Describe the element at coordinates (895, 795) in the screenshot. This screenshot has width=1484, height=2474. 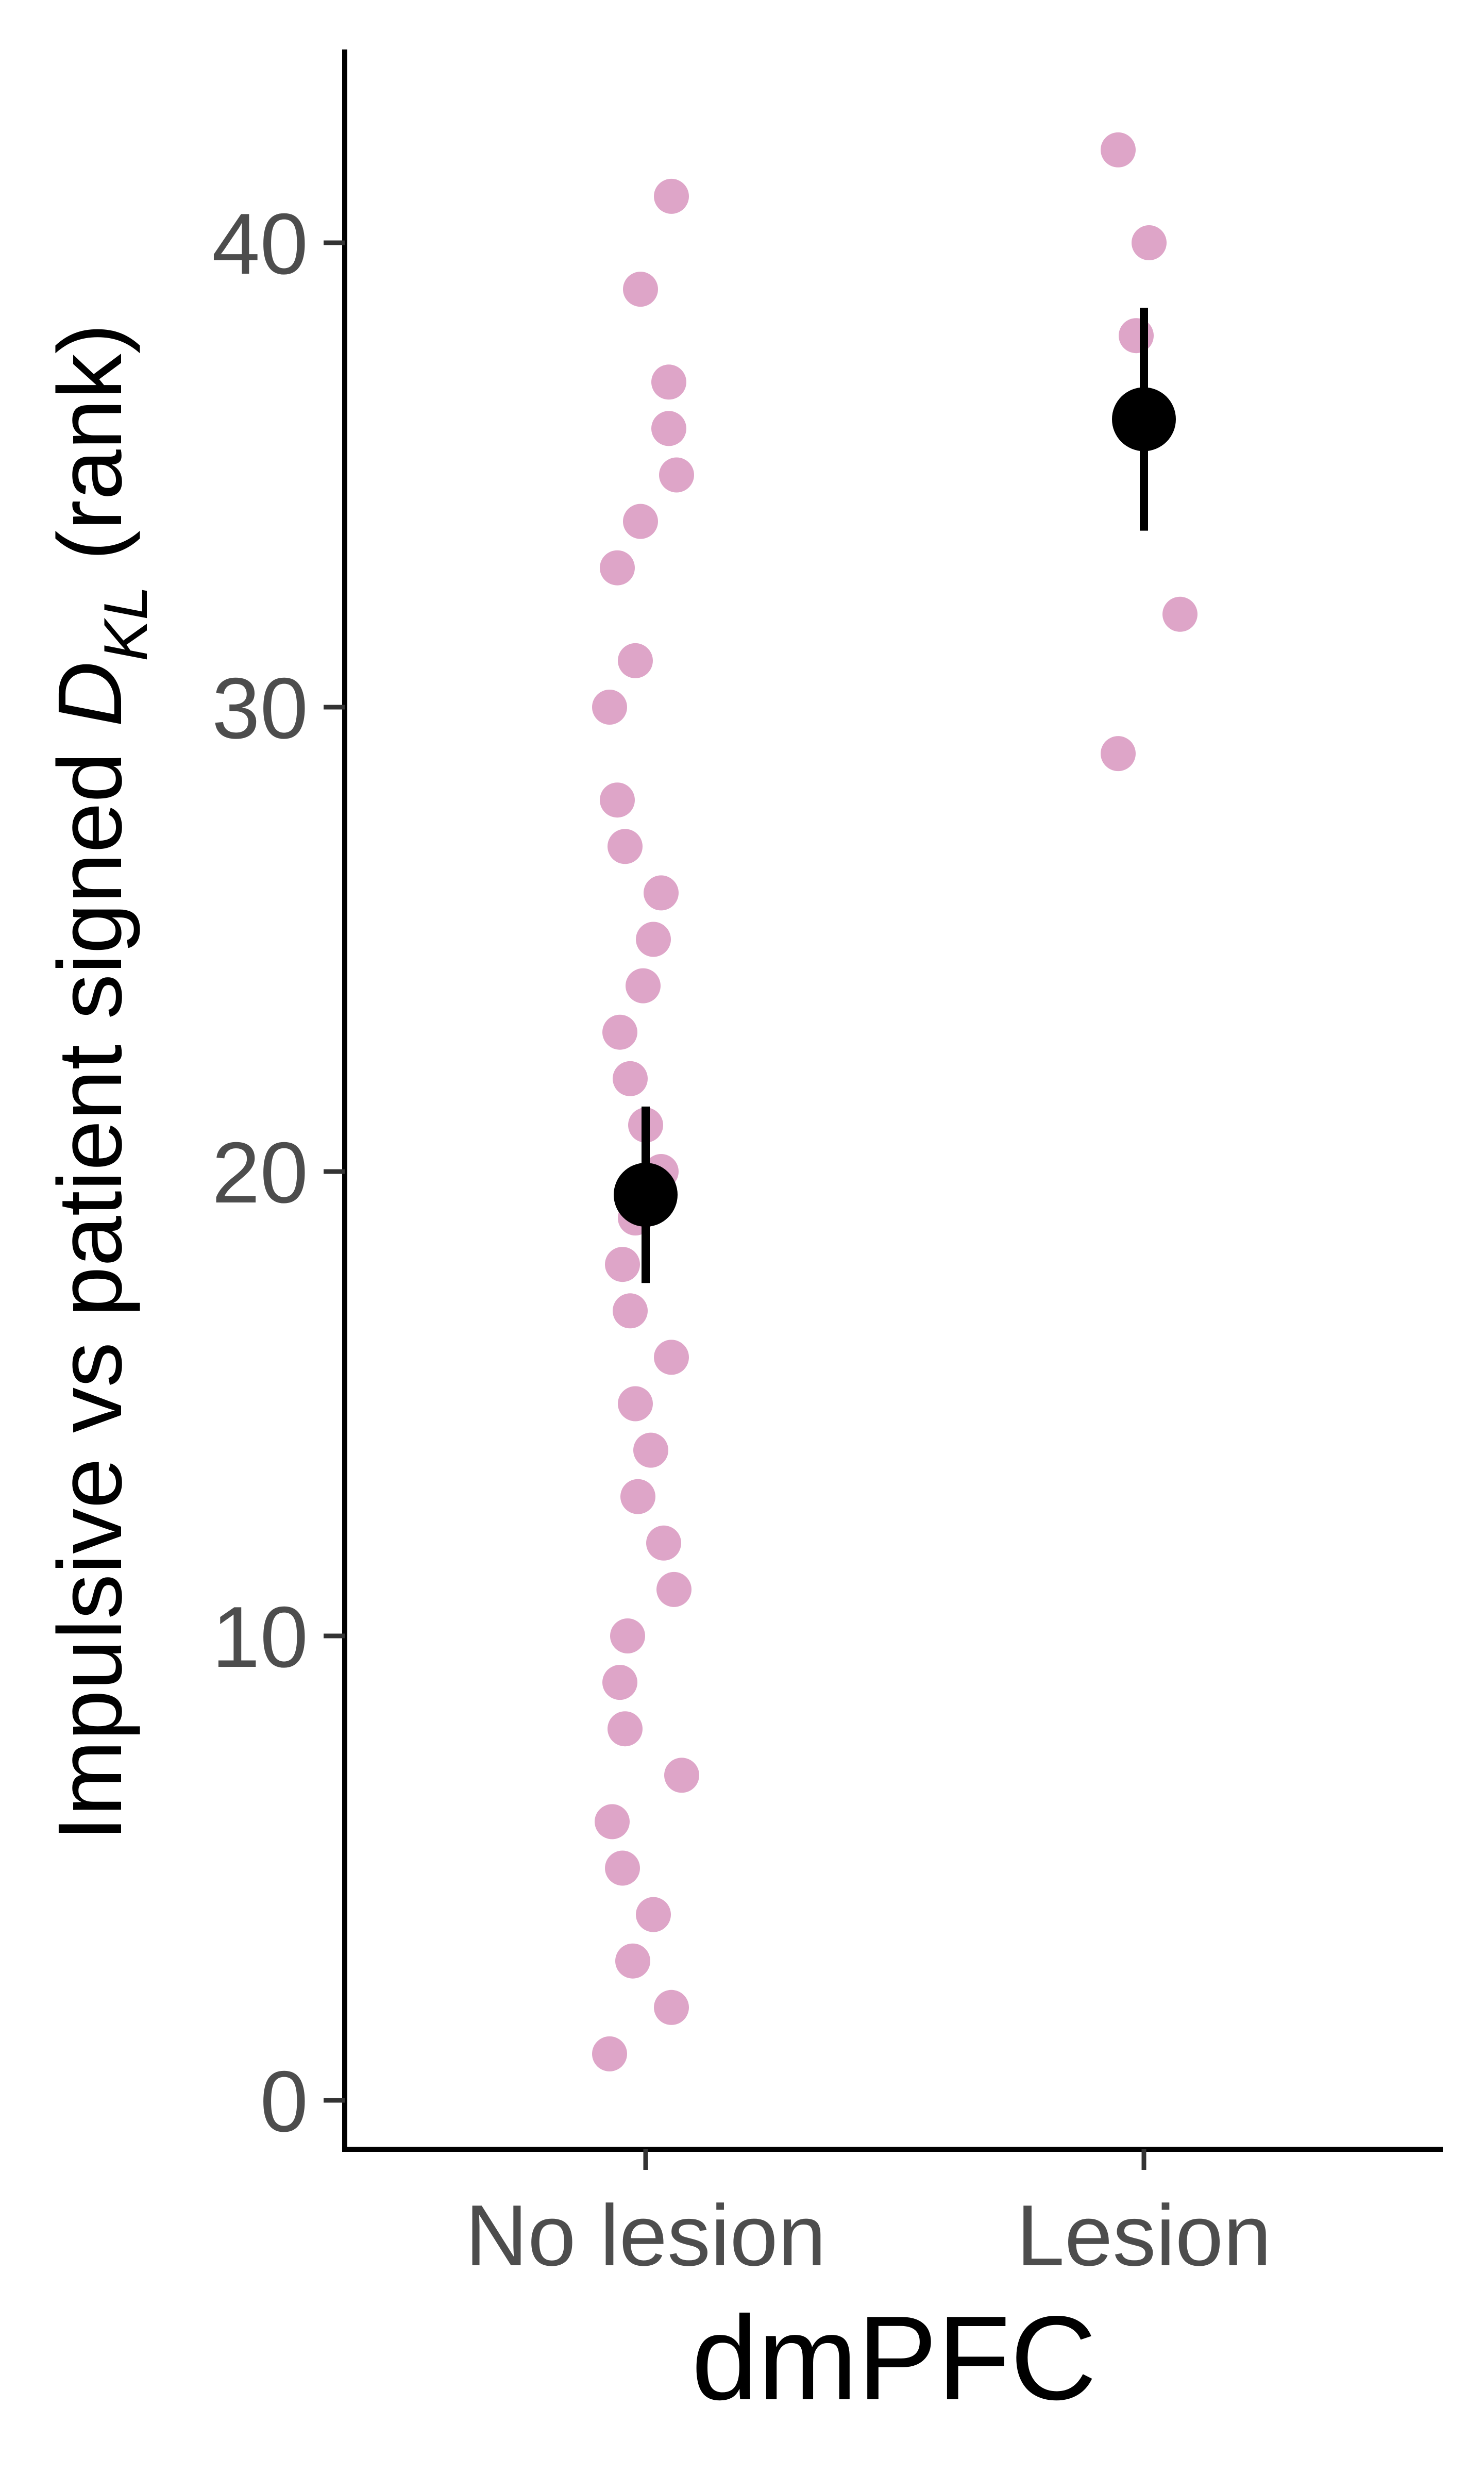
I see `summary-stats` at that location.